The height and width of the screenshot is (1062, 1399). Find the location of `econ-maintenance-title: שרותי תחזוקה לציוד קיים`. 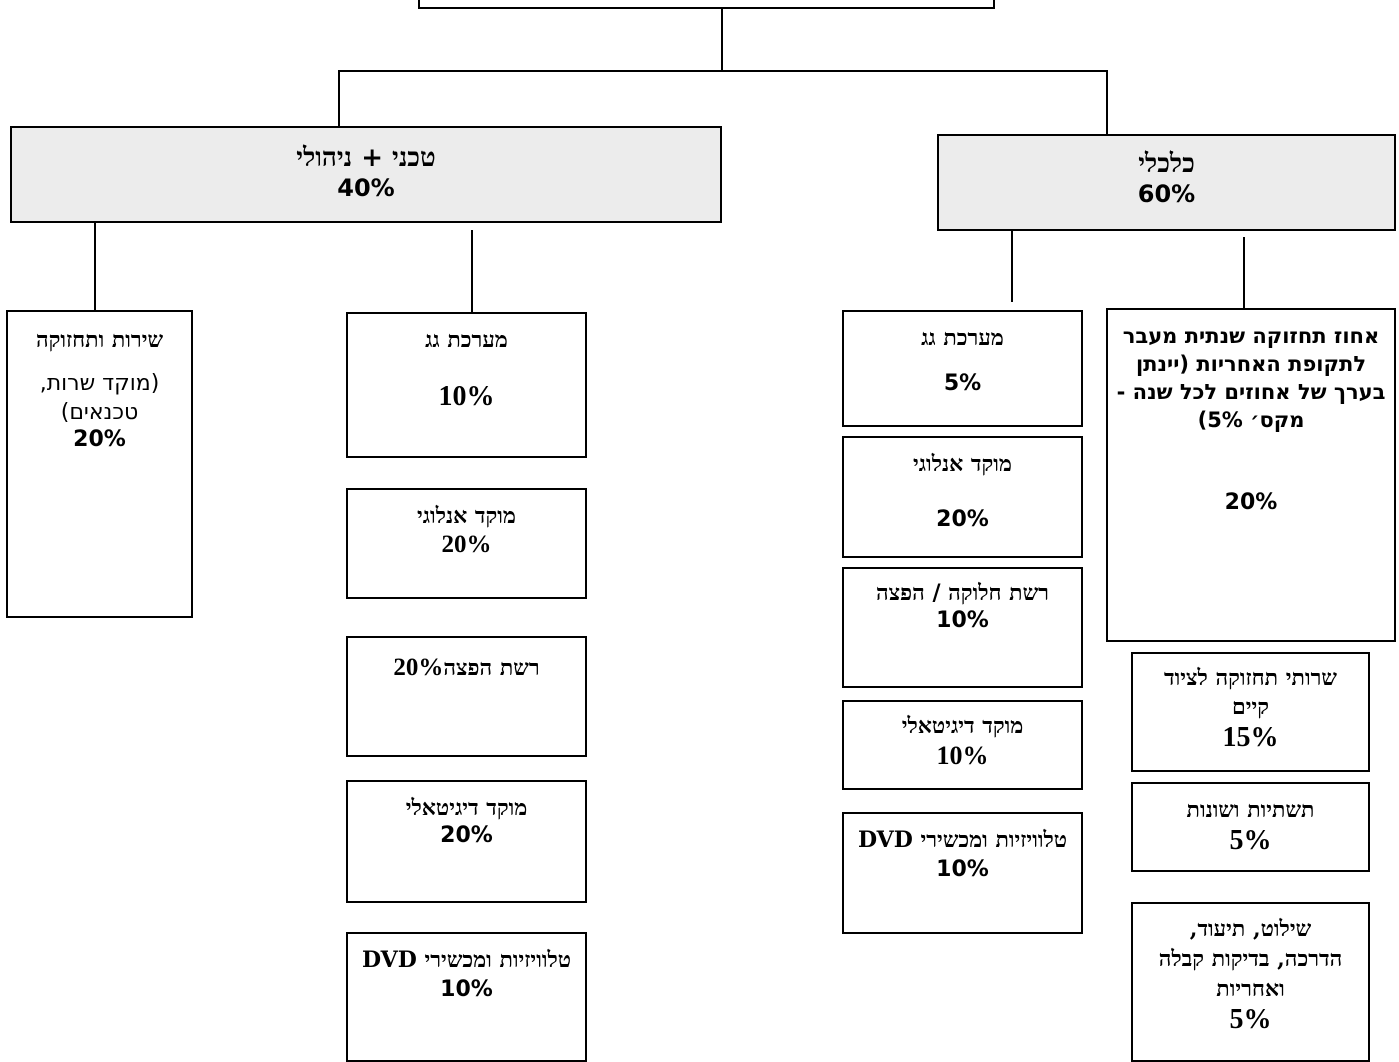

econ-maintenance-title: שרותי תחזוקה לציוד קיים is located at coordinates (1250, 692).